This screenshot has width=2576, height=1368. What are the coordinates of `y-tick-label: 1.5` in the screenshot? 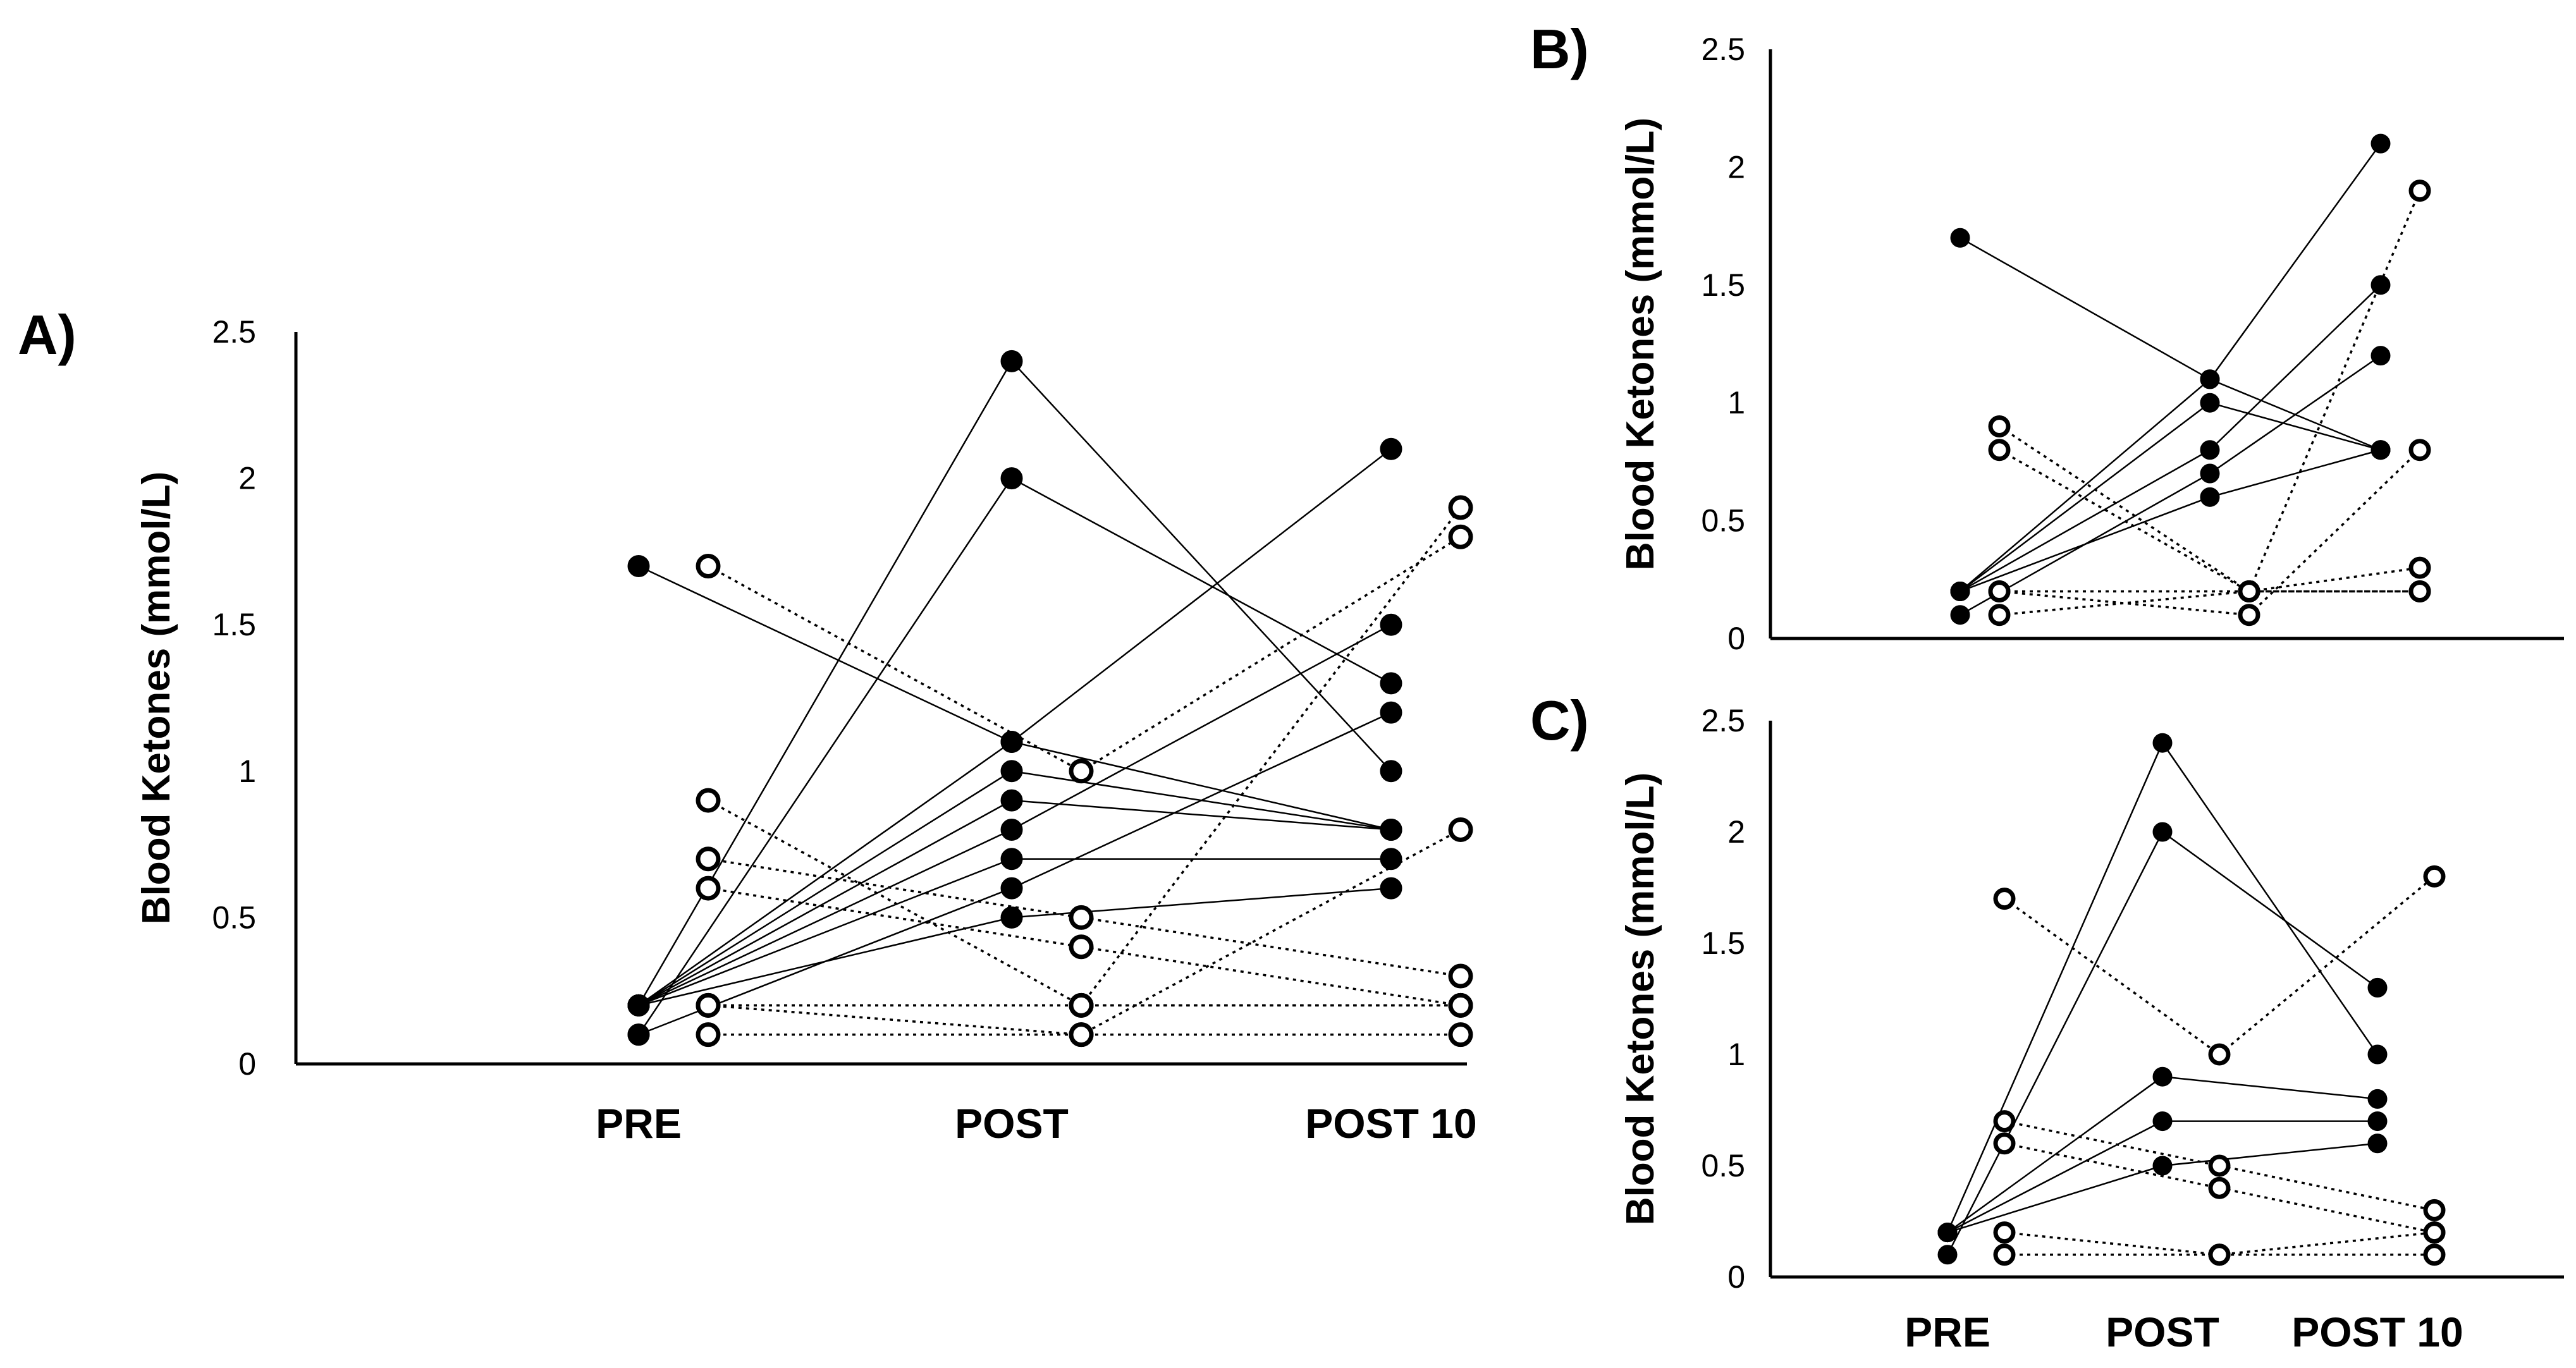 It's located at (1723, 943).